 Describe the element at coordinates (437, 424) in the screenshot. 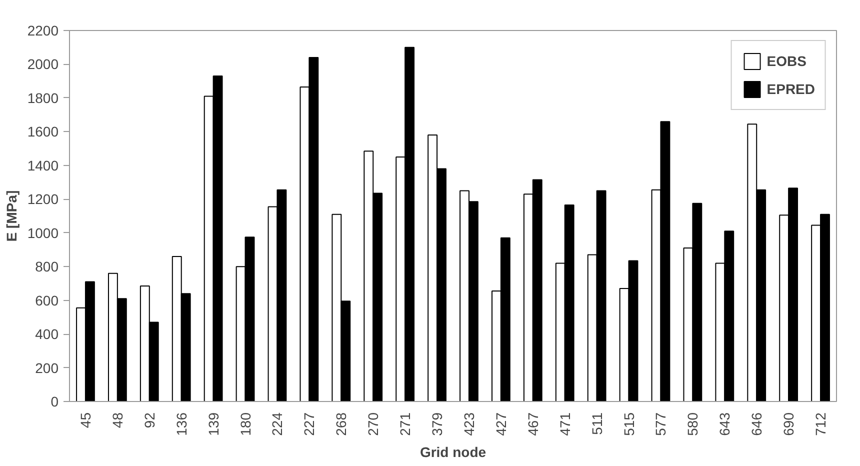

I see `x-tick-label: 379` at that location.